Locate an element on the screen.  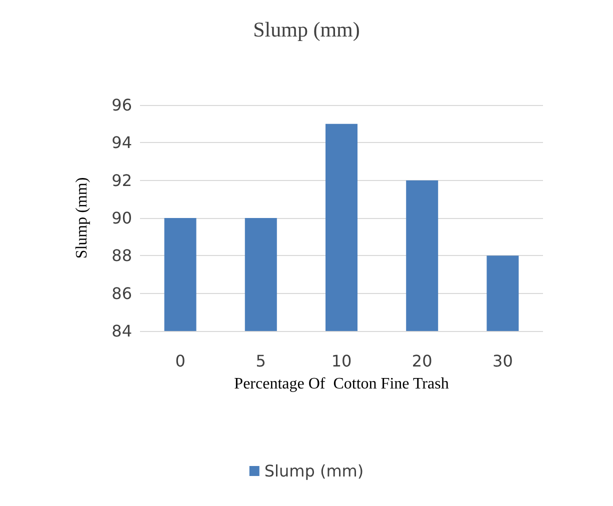
x-axis-title: Percentage Of Cotton Fine Trash is located at coordinates (341, 384).